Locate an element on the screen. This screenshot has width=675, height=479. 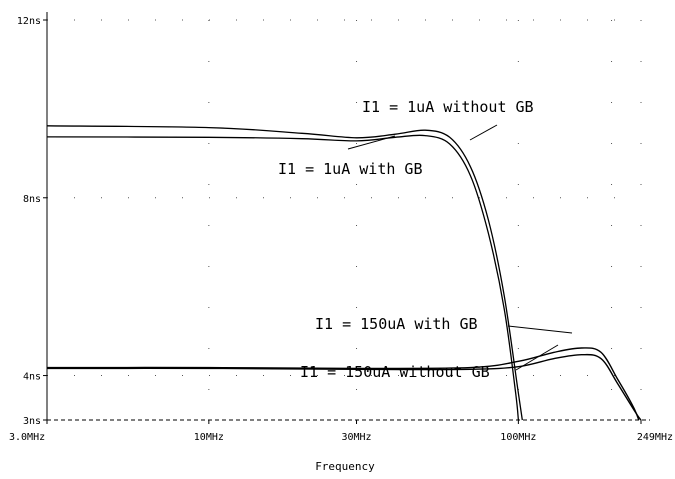
y-tick-layer: 12ns 8ns 4ns 3ns is located at coordinates (32, 221).